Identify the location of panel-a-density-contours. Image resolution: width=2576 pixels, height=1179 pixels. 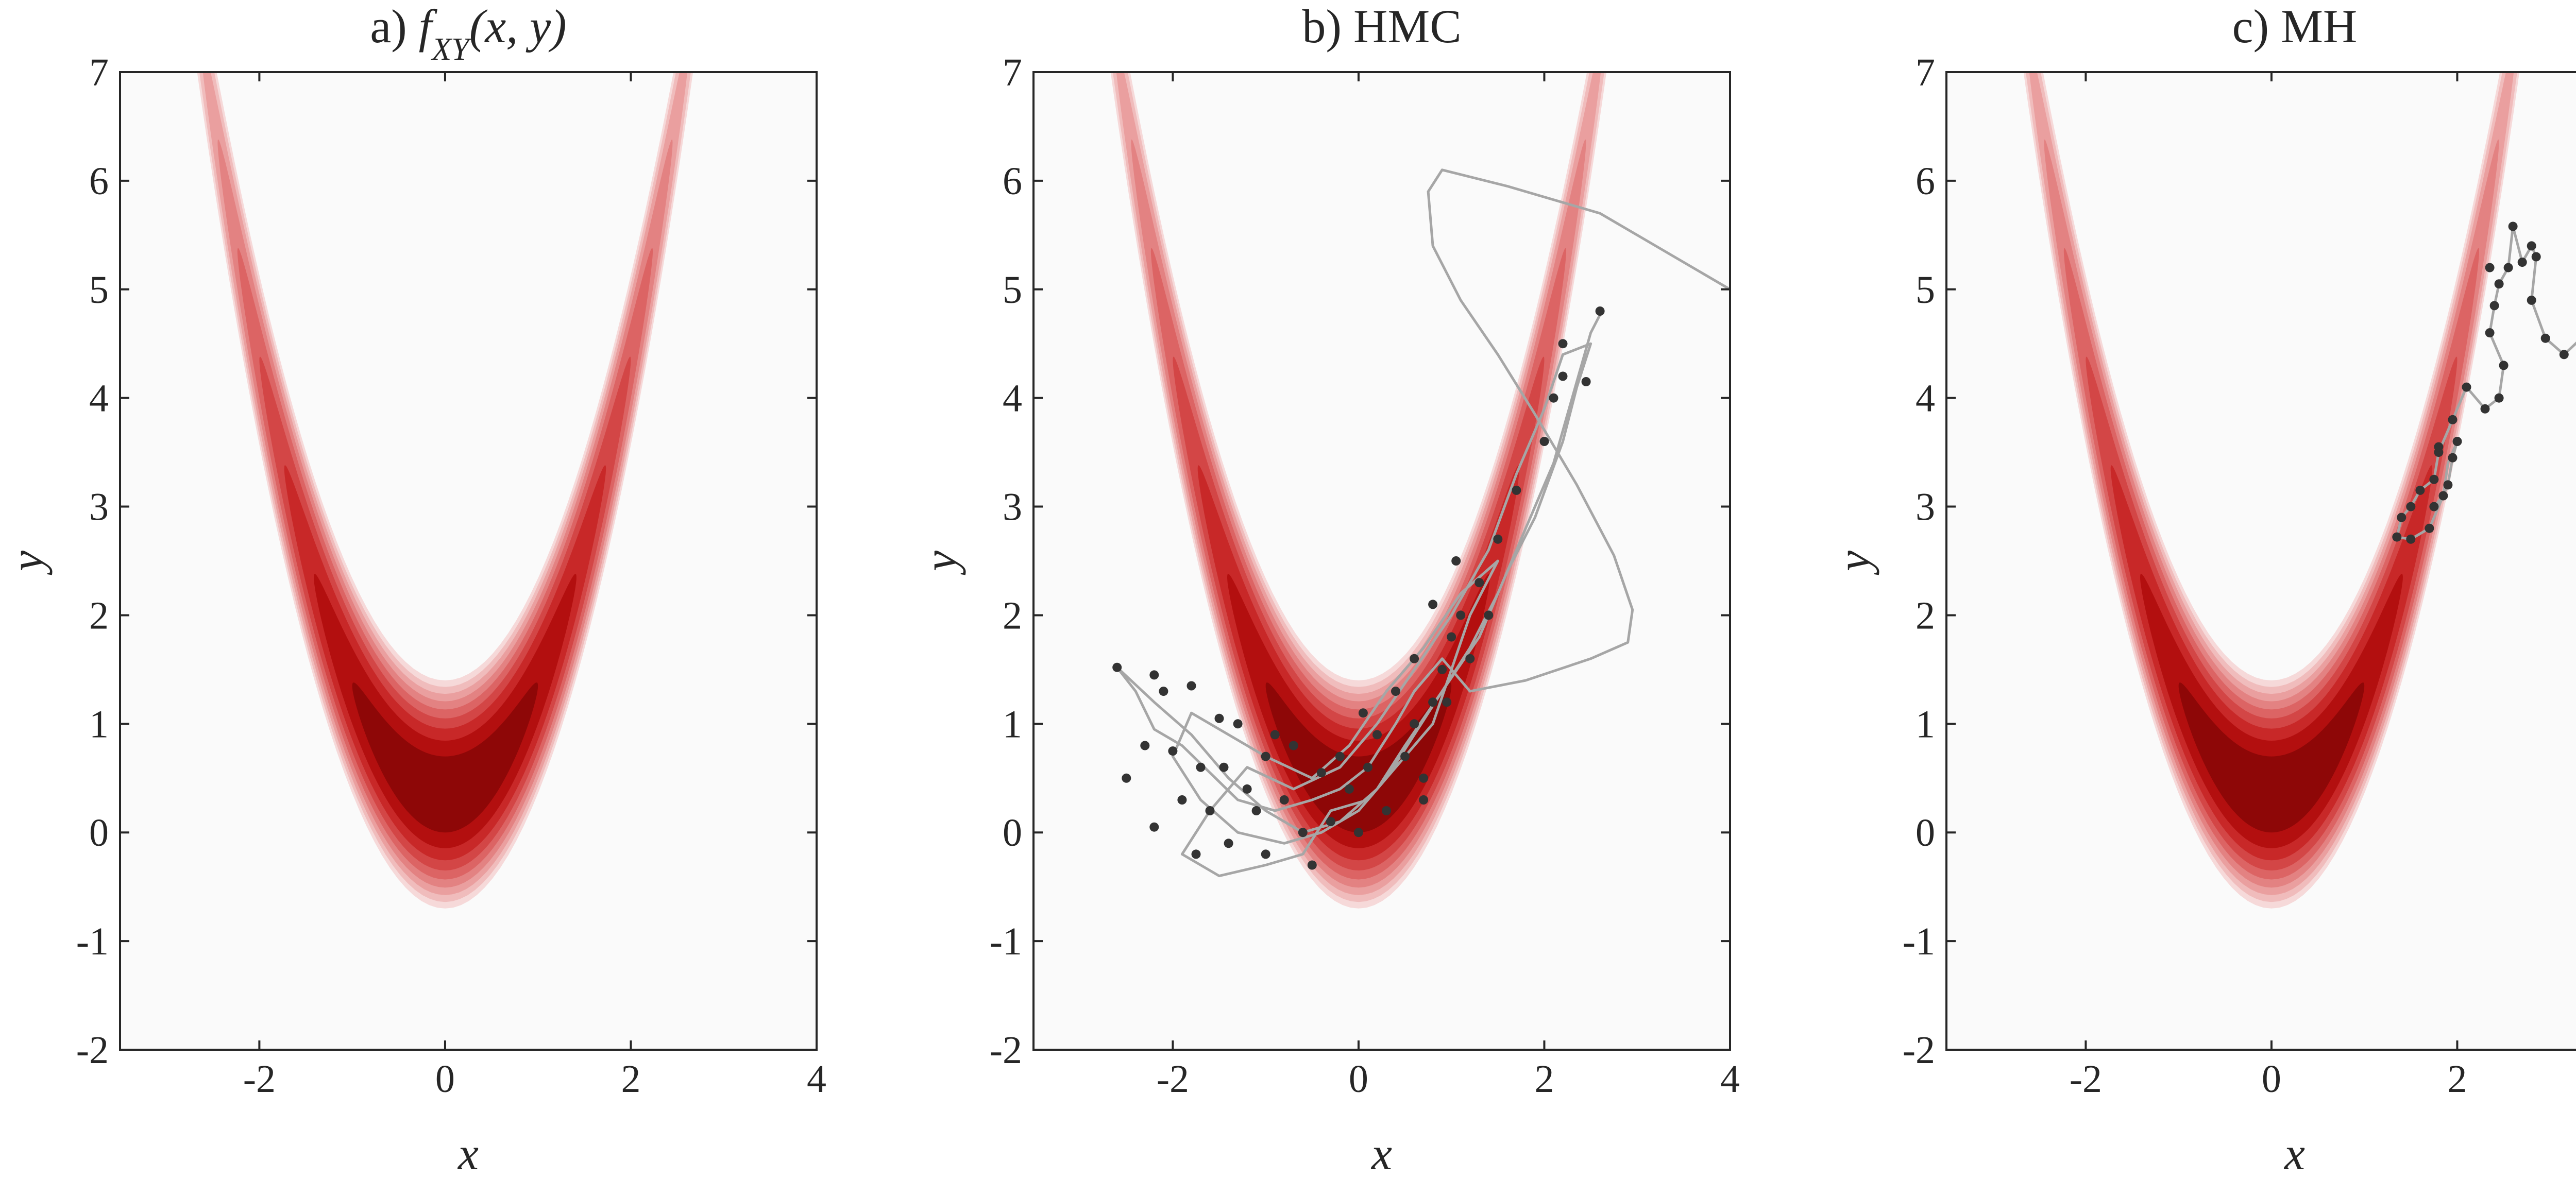
(445, 491).